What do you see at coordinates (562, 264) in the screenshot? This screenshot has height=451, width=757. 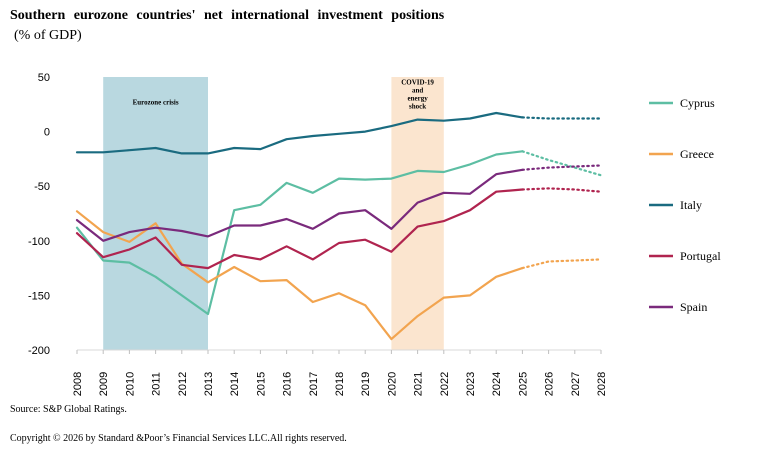 I see `series-forecast-greece` at bounding box center [562, 264].